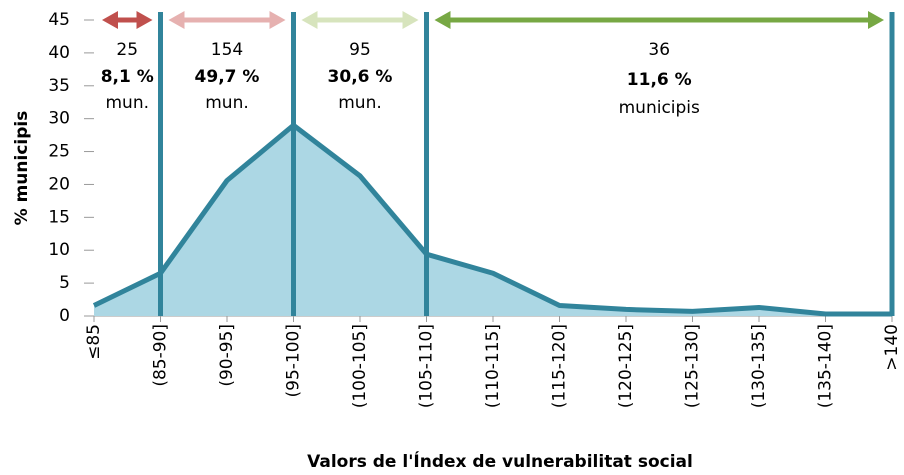 The height and width of the screenshot is (475, 904). I want to click on range-unit: municipis, so click(659, 108).